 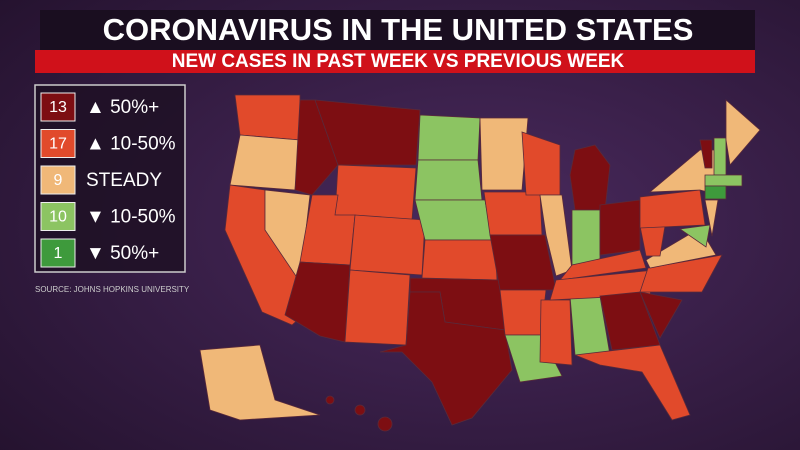 I want to click on legend-label: ▼ 50%+, so click(x=122, y=253).